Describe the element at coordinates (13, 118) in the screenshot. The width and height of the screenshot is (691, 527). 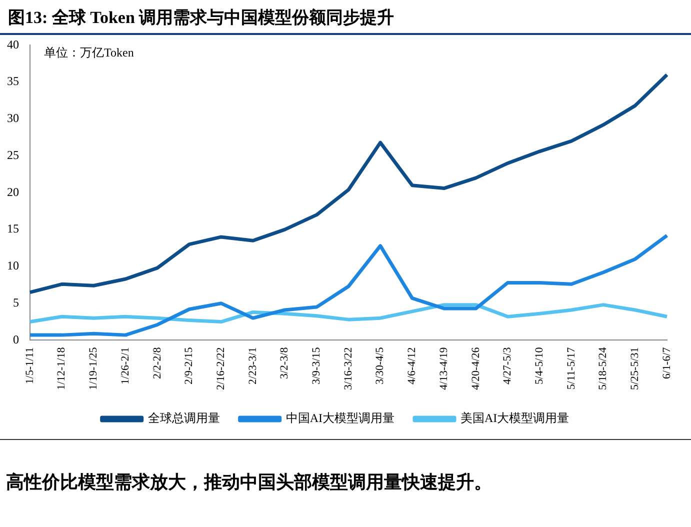
I see `y-tick-label: 30` at that location.